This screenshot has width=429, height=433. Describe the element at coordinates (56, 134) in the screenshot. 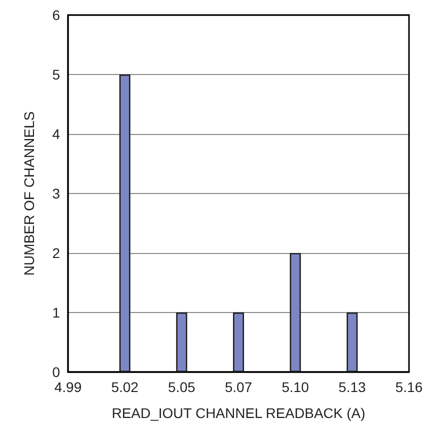

I see `y-tick-label: 4` at that location.